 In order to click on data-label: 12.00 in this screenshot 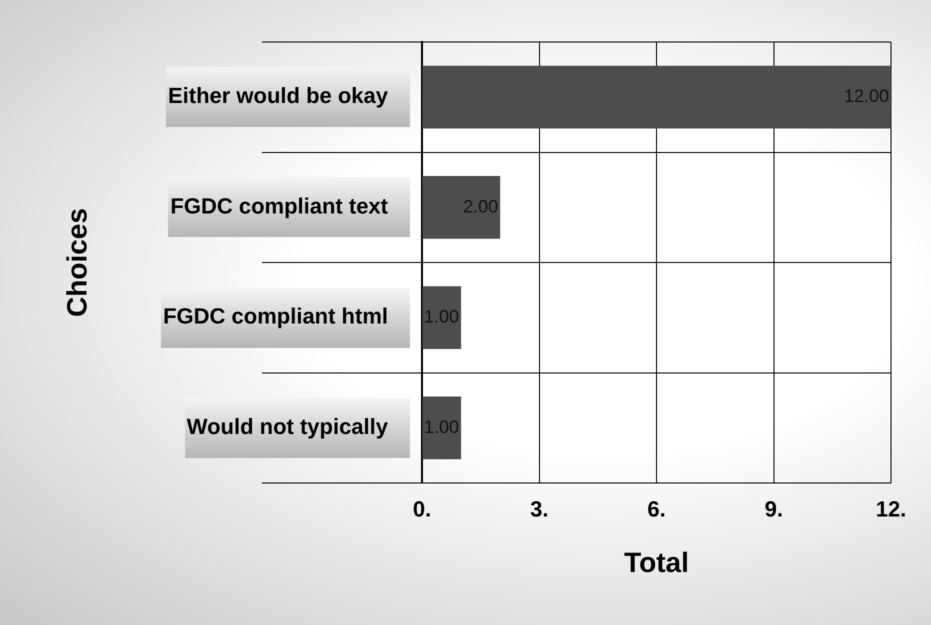, I will do `click(866, 96)`.